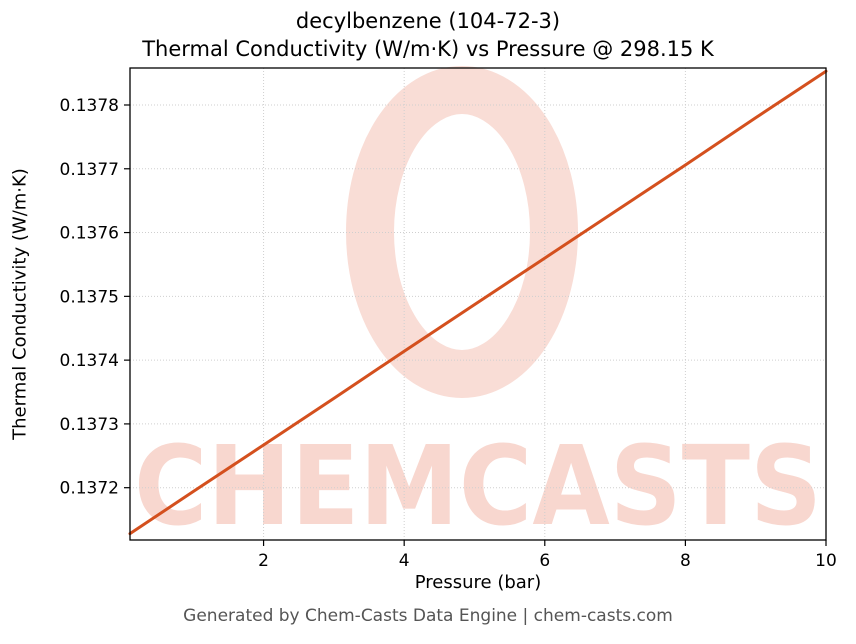 The image size is (856, 644). What do you see at coordinates (89, 170) in the screenshot?
I see `y-tick-label: 0.1377` at bounding box center [89, 170].